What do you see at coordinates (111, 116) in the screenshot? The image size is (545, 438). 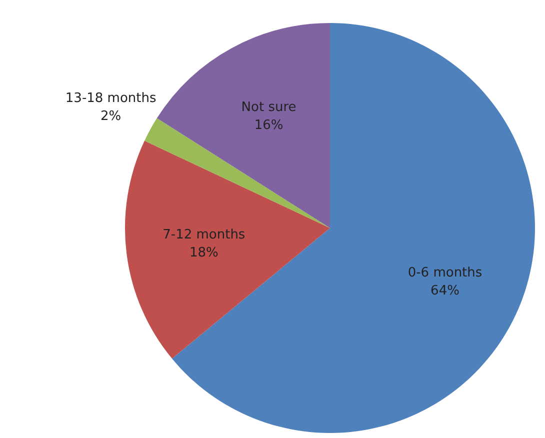 I see `data-label: 2%` at bounding box center [111, 116].